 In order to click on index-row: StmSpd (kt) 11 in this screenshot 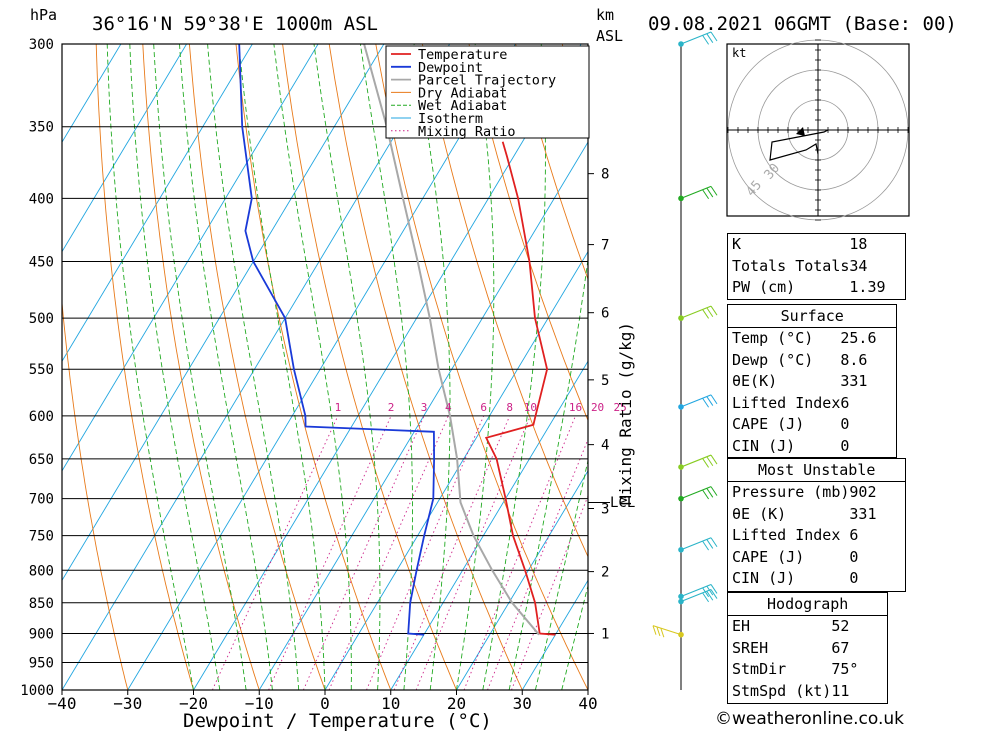, I will do `click(807, 692)`.